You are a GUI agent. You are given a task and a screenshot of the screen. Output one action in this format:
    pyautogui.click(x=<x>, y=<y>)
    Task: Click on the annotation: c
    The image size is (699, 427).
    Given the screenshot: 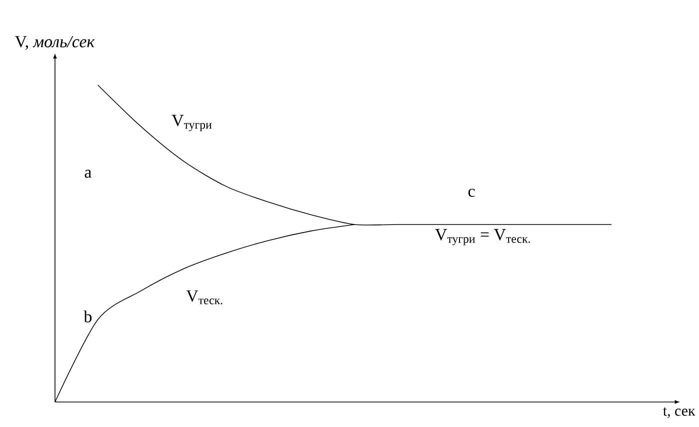 What is the action you would take?
    pyautogui.click(x=471, y=192)
    